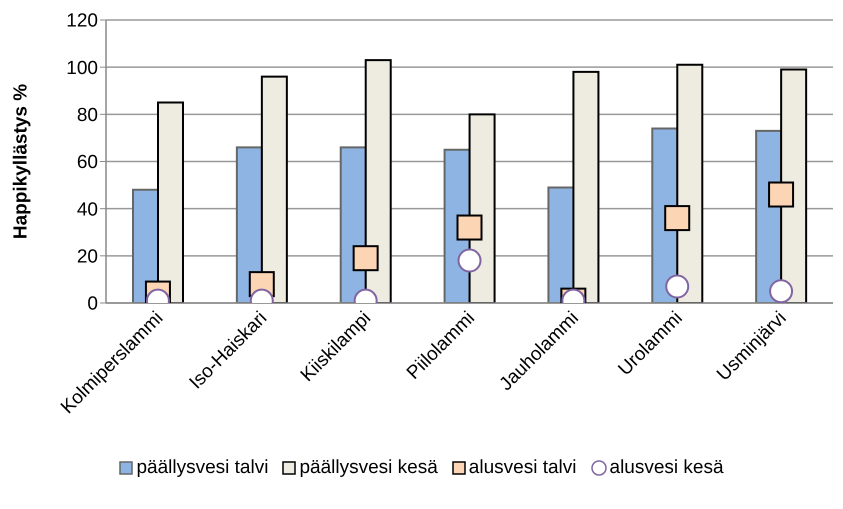 This screenshot has width=843, height=509. Describe the element at coordinates (667, 468) in the screenshot. I see `legend-label: alusvesi kesä` at that location.